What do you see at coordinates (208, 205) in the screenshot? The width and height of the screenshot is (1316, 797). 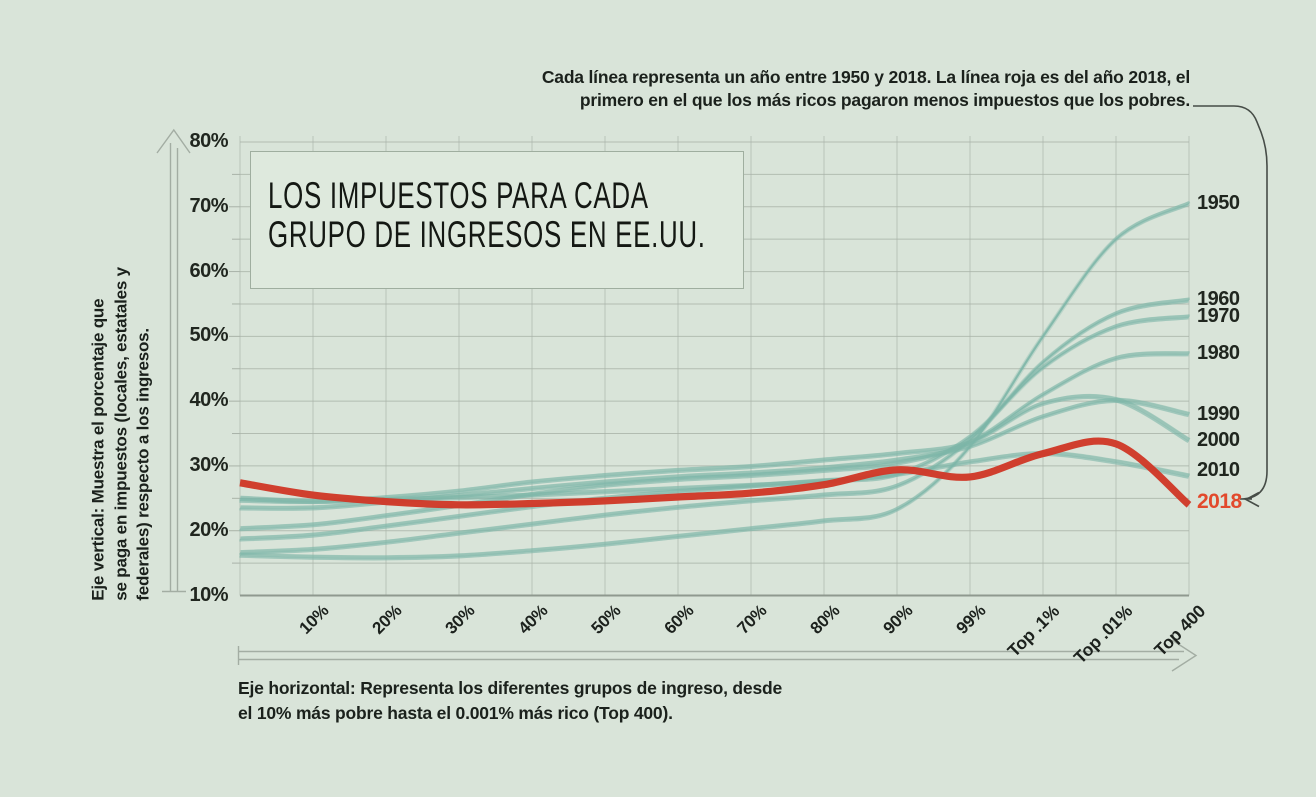 I see `y-tick-label: 70%` at bounding box center [208, 205].